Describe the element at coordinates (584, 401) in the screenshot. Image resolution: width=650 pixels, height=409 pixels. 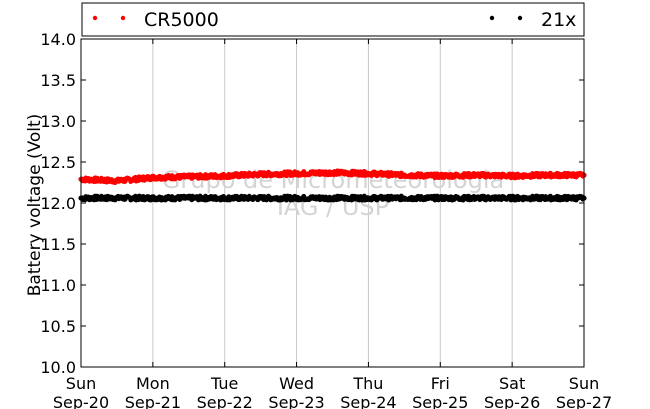
I see `x-tick-label-date: Sep-27` at that location.